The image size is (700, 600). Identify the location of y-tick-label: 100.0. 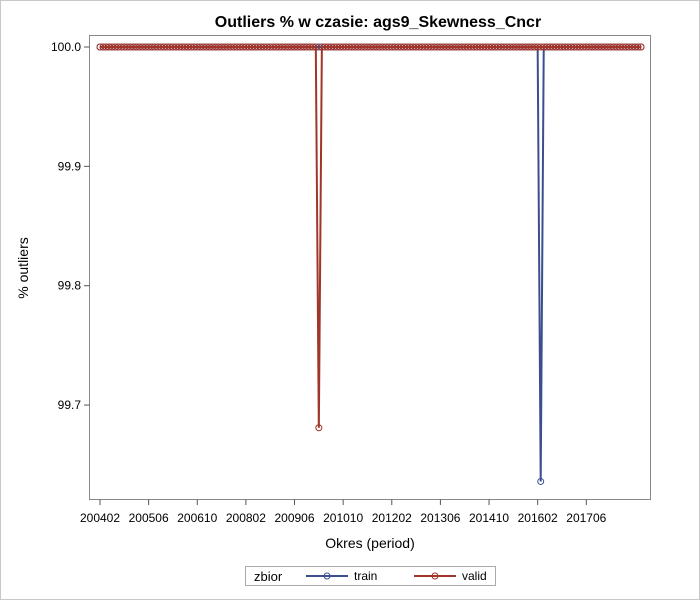
(66, 47).